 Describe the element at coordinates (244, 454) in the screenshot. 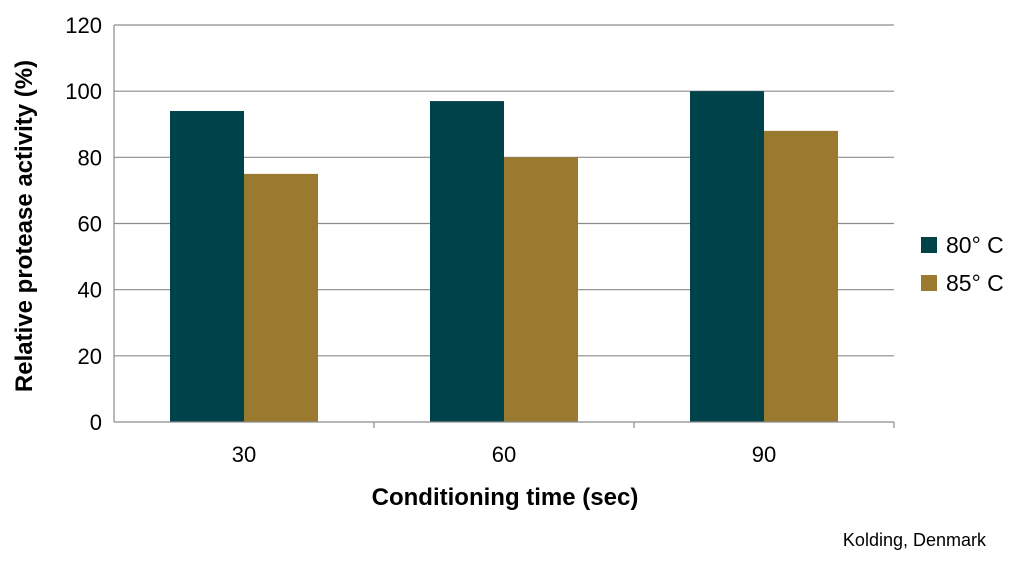

I see `x-tick-label: 30` at that location.